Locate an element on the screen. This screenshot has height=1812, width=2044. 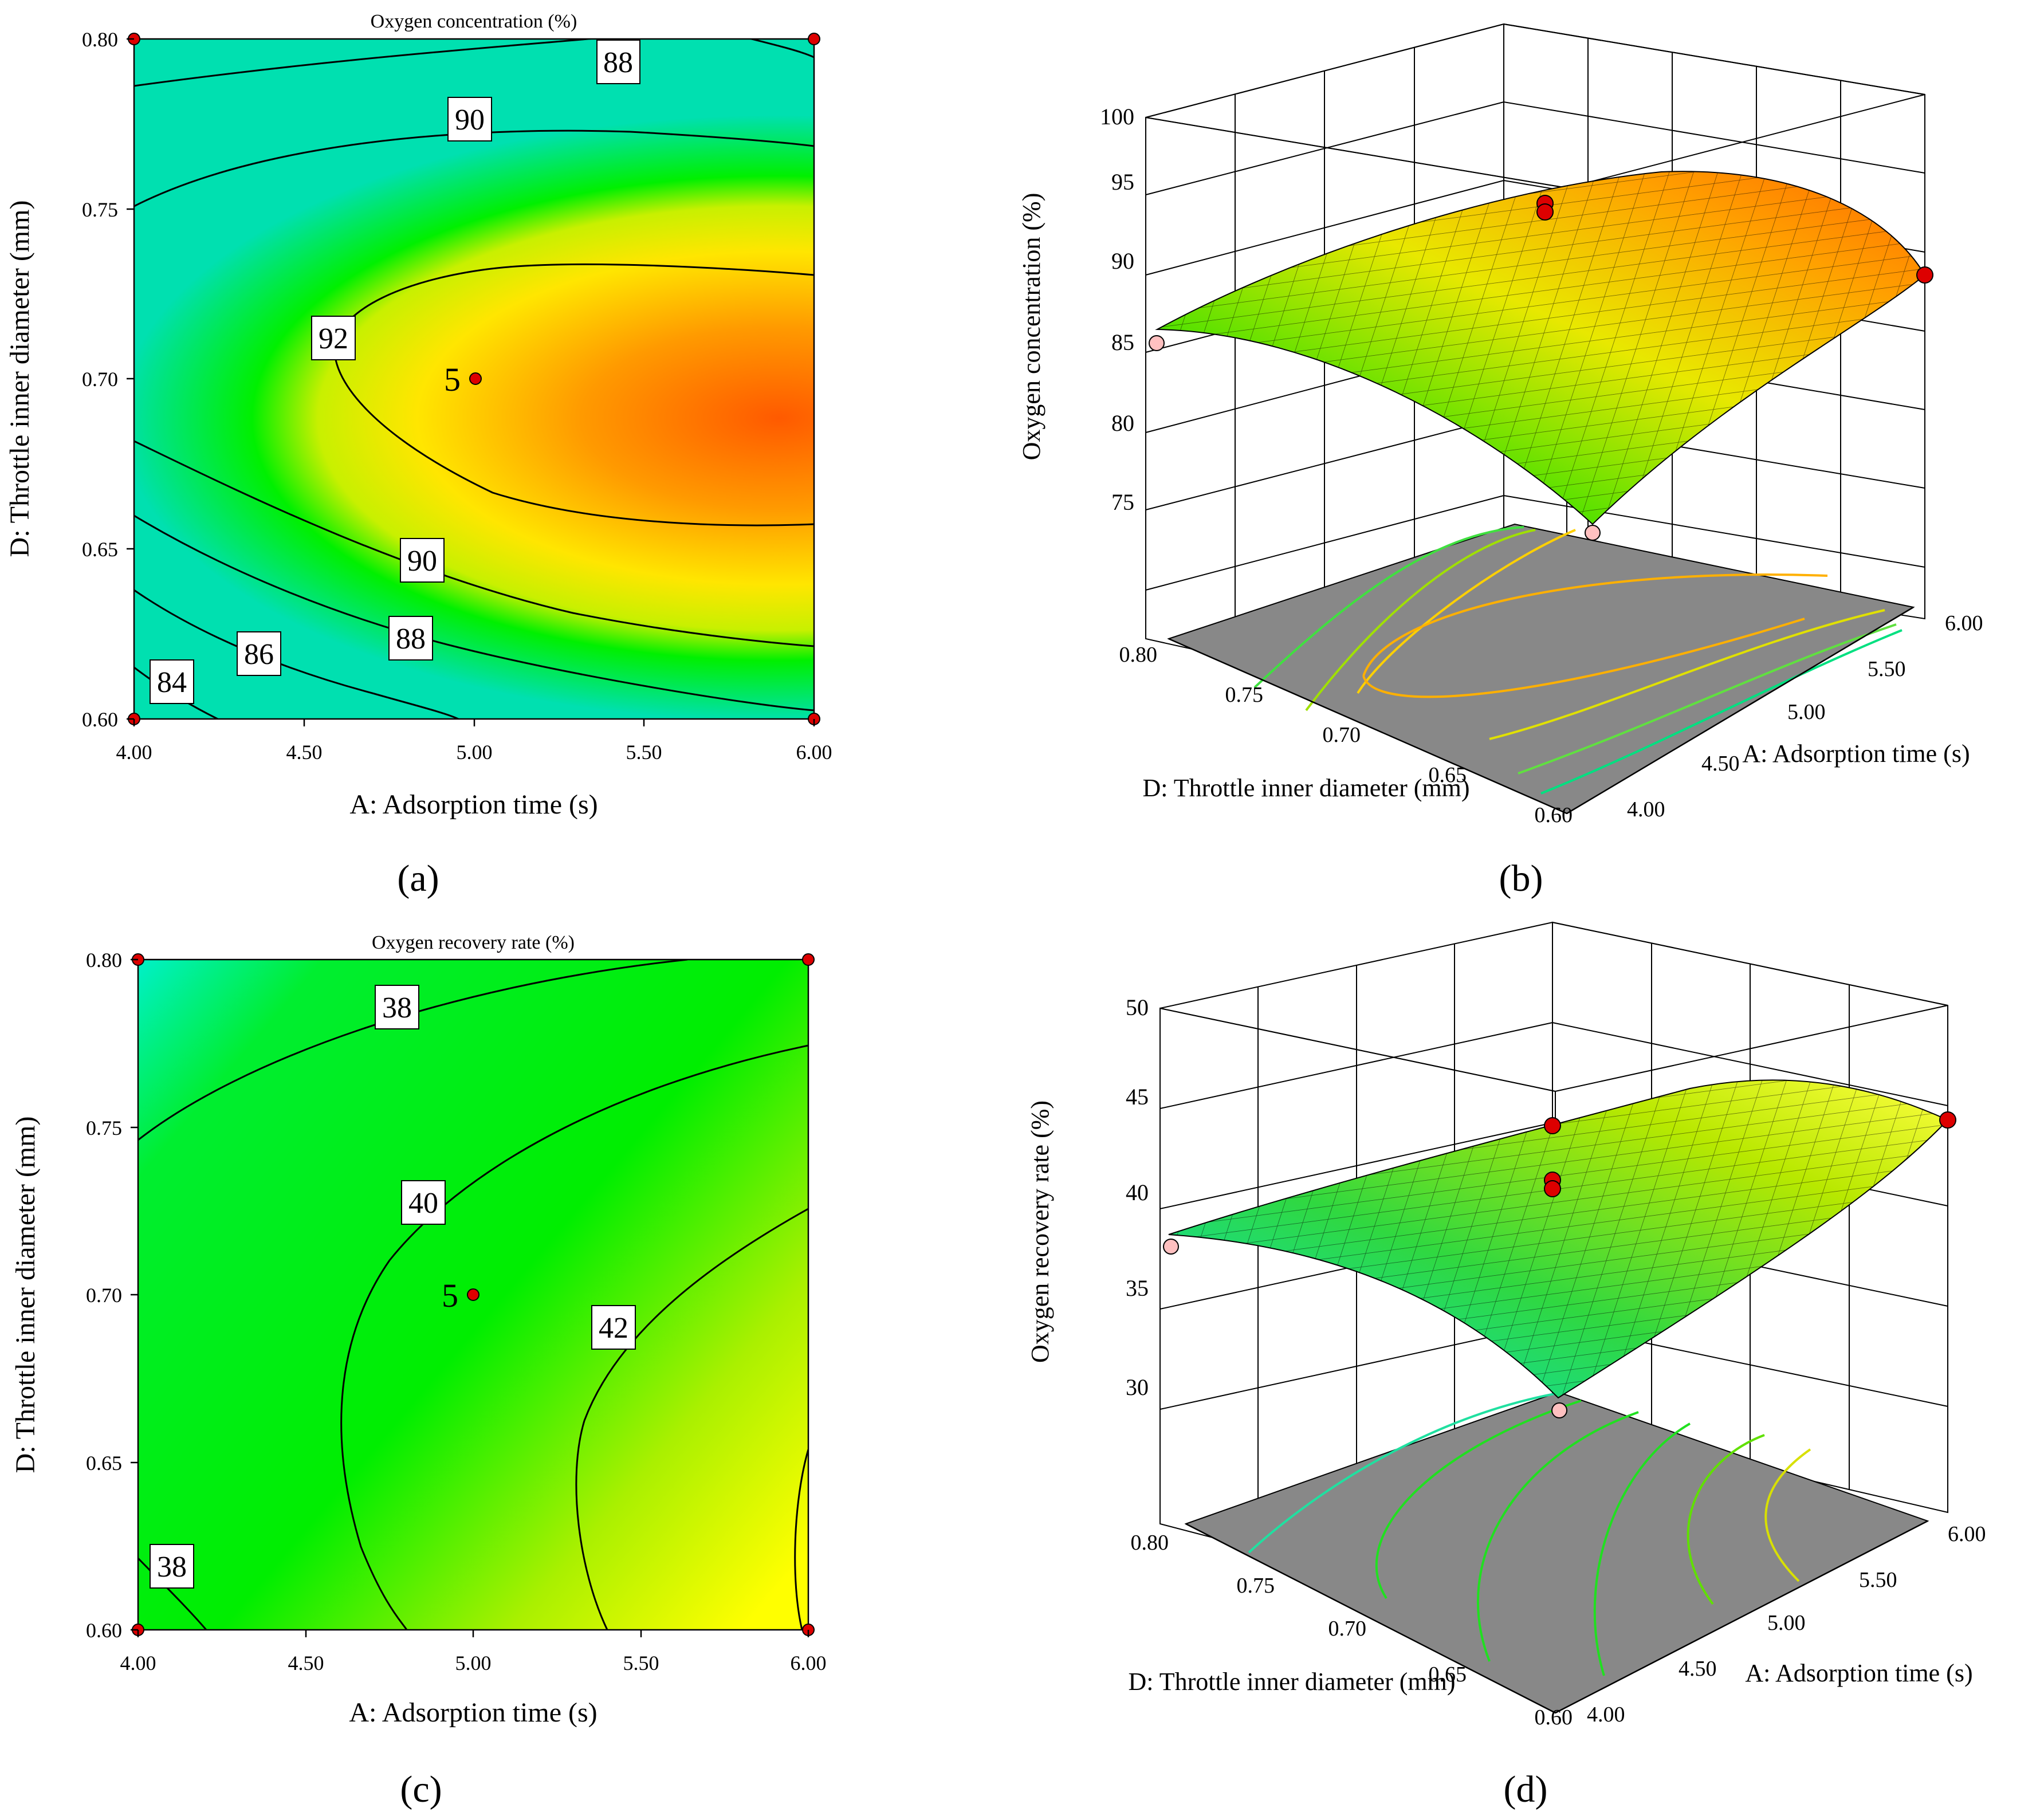
panel-d-design-points is located at coordinates (1559, 1264).